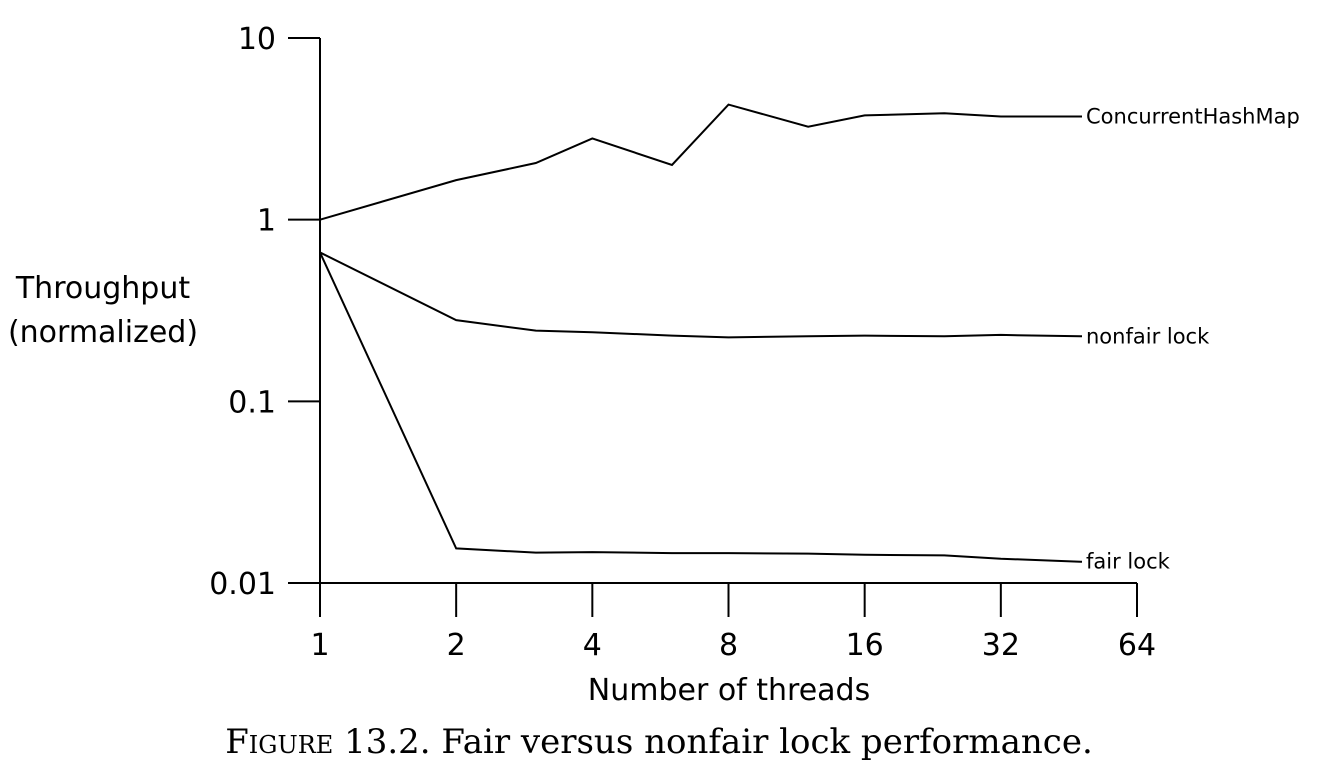  Describe the element at coordinates (592, 645) in the screenshot. I see `x-tick-label: 4` at that location.